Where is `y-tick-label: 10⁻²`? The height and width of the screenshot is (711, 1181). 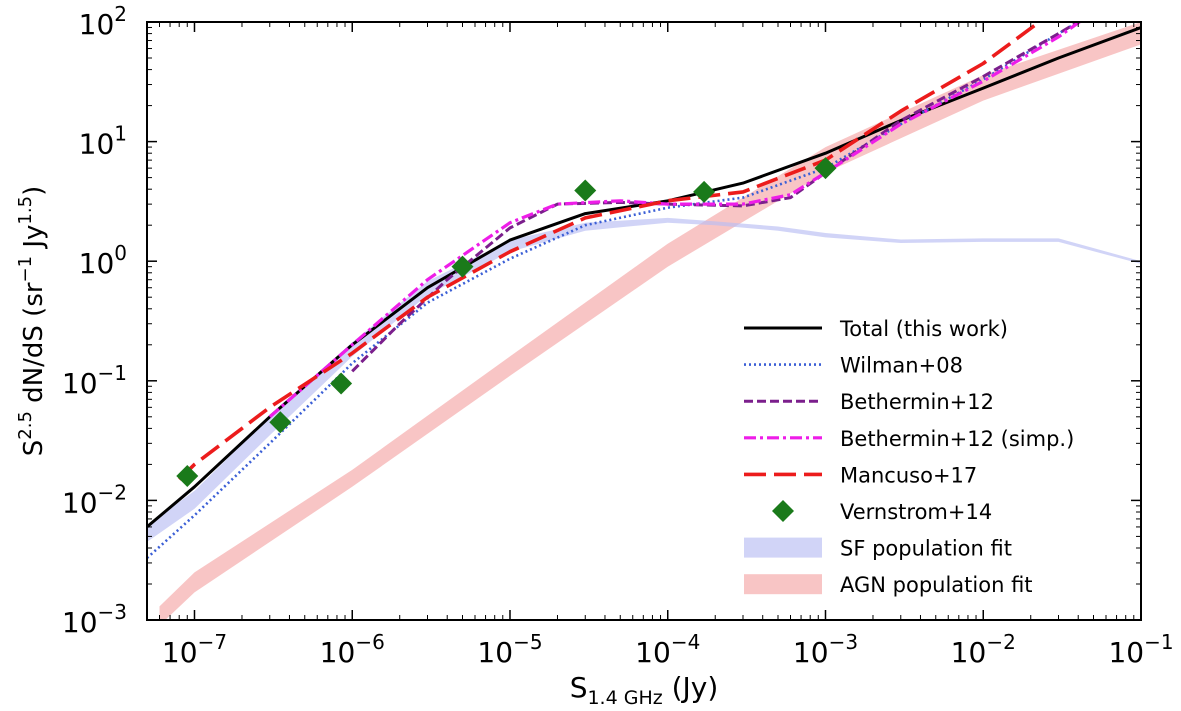
y-tick-label: 10⁻² is located at coordinates (94, 499).